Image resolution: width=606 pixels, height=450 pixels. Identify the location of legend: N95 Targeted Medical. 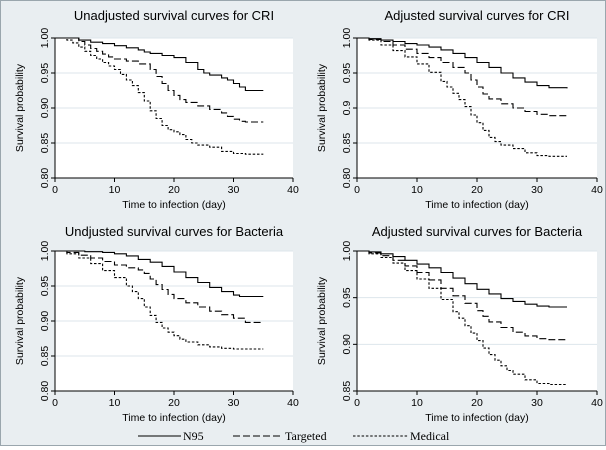
(294, 436).